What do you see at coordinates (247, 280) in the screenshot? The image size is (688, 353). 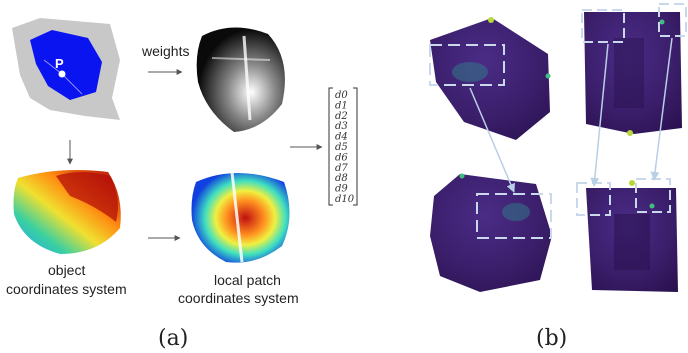 I see `local-label-line1: local patch` at bounding box center [247, 280].